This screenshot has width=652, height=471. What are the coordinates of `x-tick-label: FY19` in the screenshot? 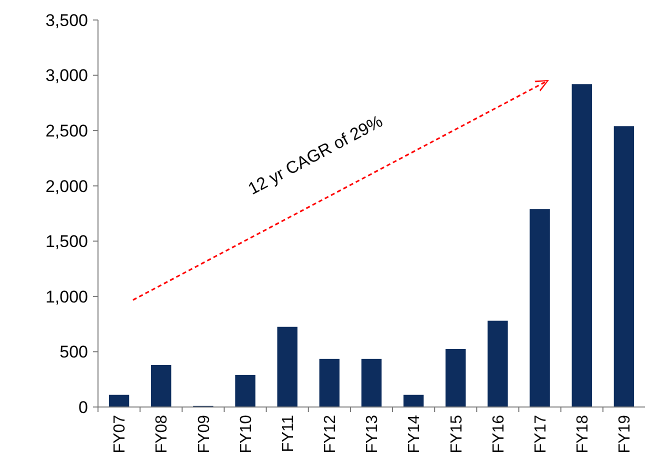 It's located at (625, 434).